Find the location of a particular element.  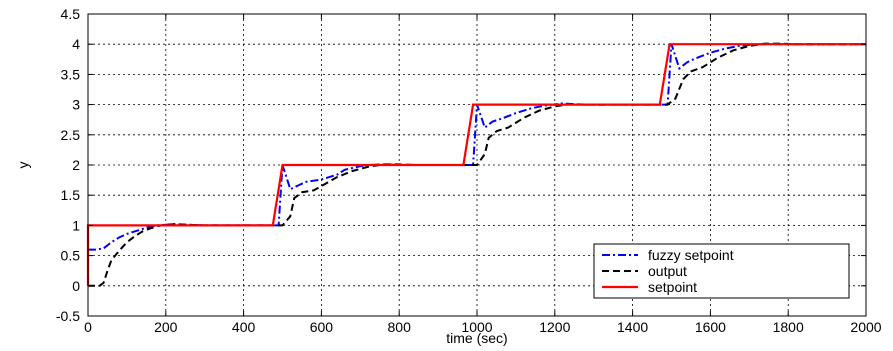

y-axis-label: y is located at coordinates (23, 165).